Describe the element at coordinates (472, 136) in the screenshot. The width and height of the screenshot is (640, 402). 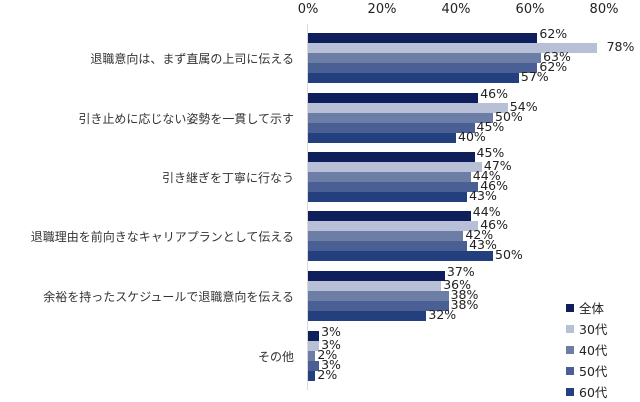
I see `value-label: 40%` at that location.